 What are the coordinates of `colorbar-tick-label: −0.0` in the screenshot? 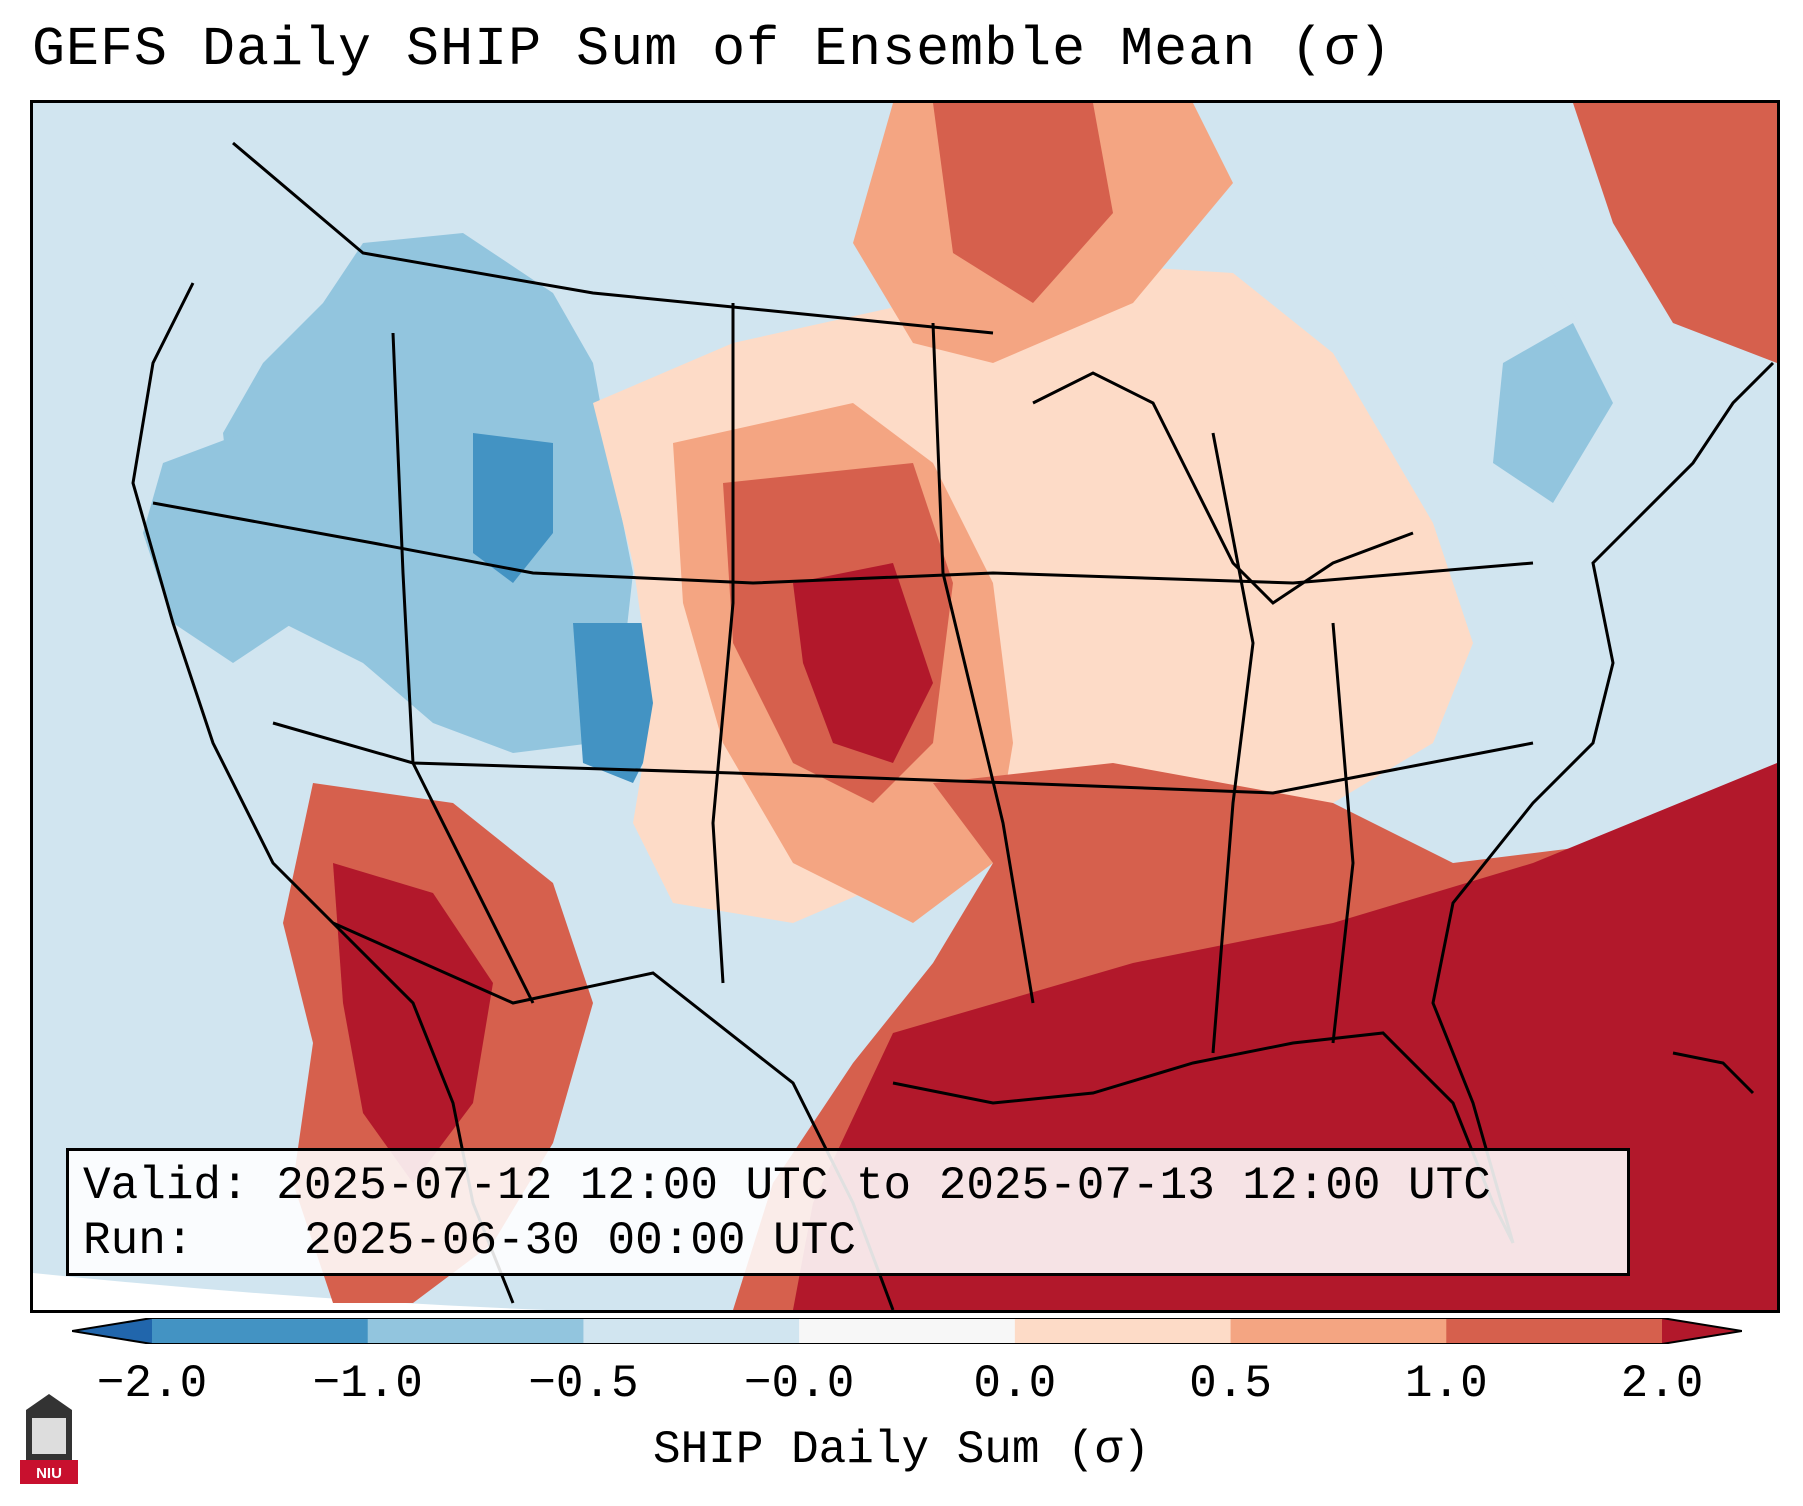 It's located at (799, 1384).